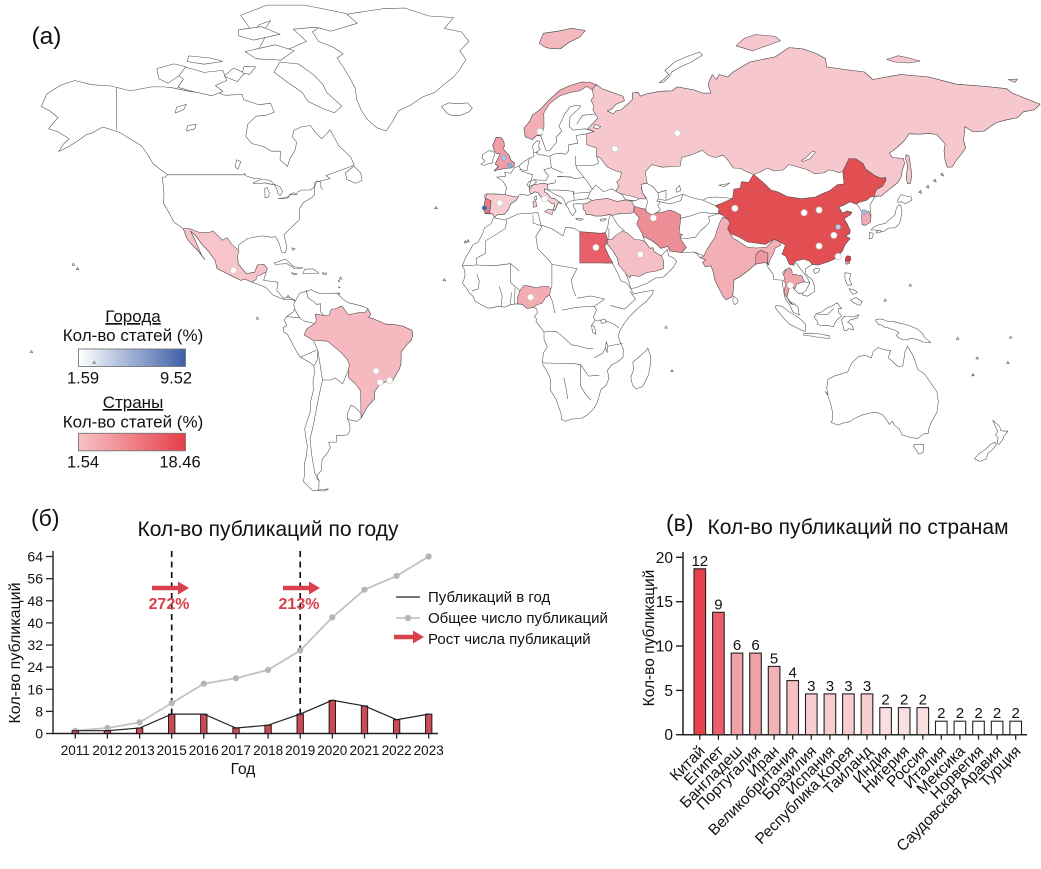  What do you see at coordinates (204, 750) in the screenshot?
I see `svg-text: 2016` at bounding box center [204, 750].